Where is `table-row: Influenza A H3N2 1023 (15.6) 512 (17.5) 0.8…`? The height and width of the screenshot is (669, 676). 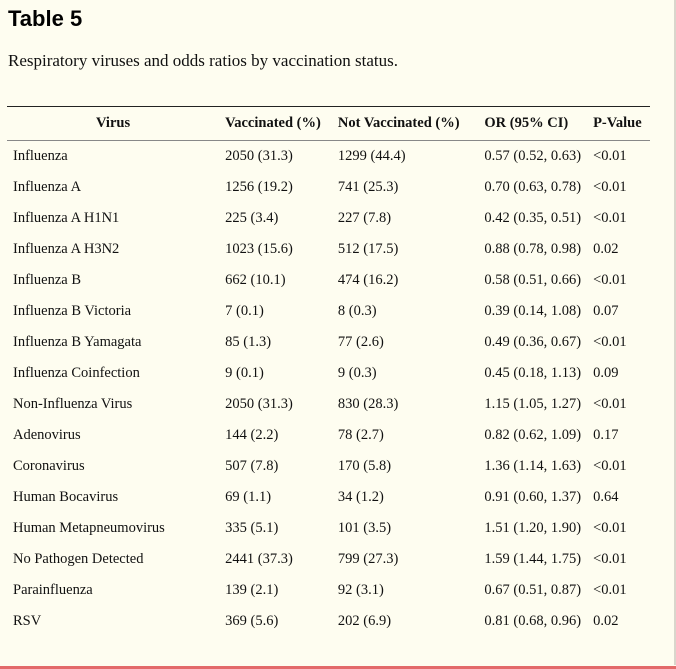 table-row: Influenza A H3N2 1023 (15.6) 512 (17.5) 0.8… is located at coordinates (328, 249).